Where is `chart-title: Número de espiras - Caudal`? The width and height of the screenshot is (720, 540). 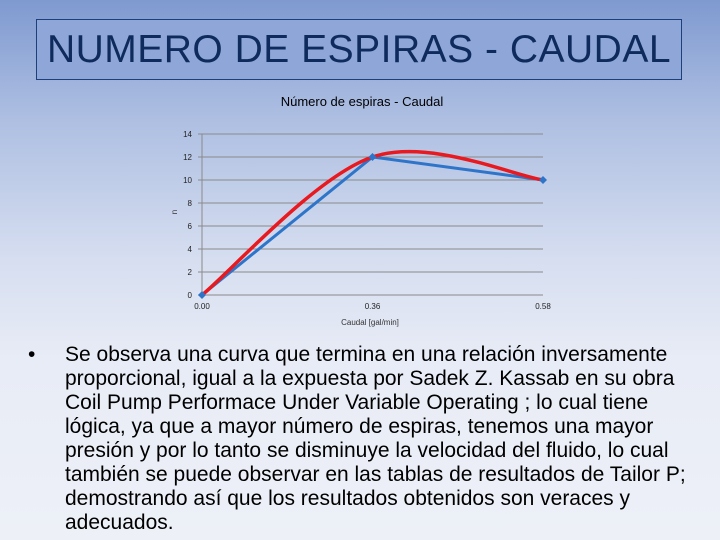 chart-title: Número de espiras - Caudal is located at coordinates (362, 101).